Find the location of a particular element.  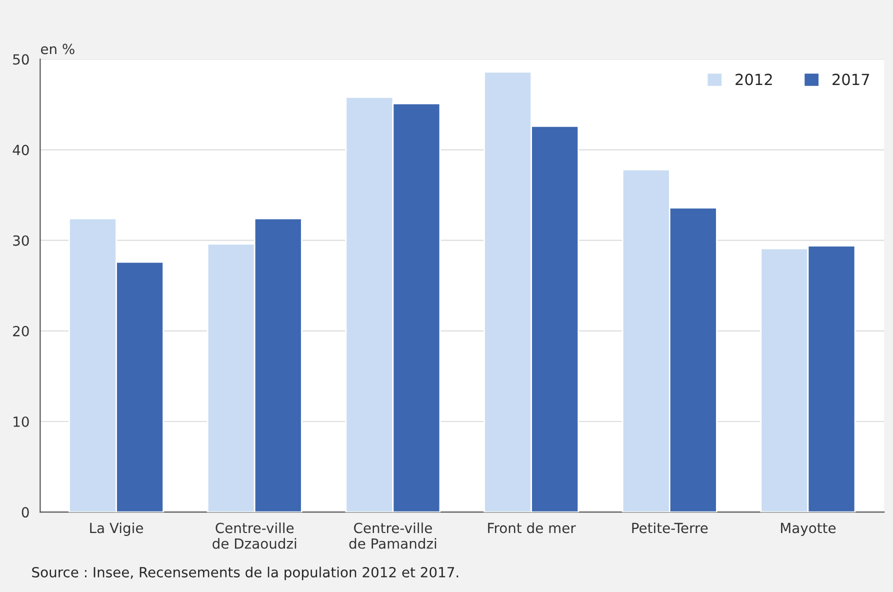

x-tick-label: La Vigie is located at coordinates (116, 529).